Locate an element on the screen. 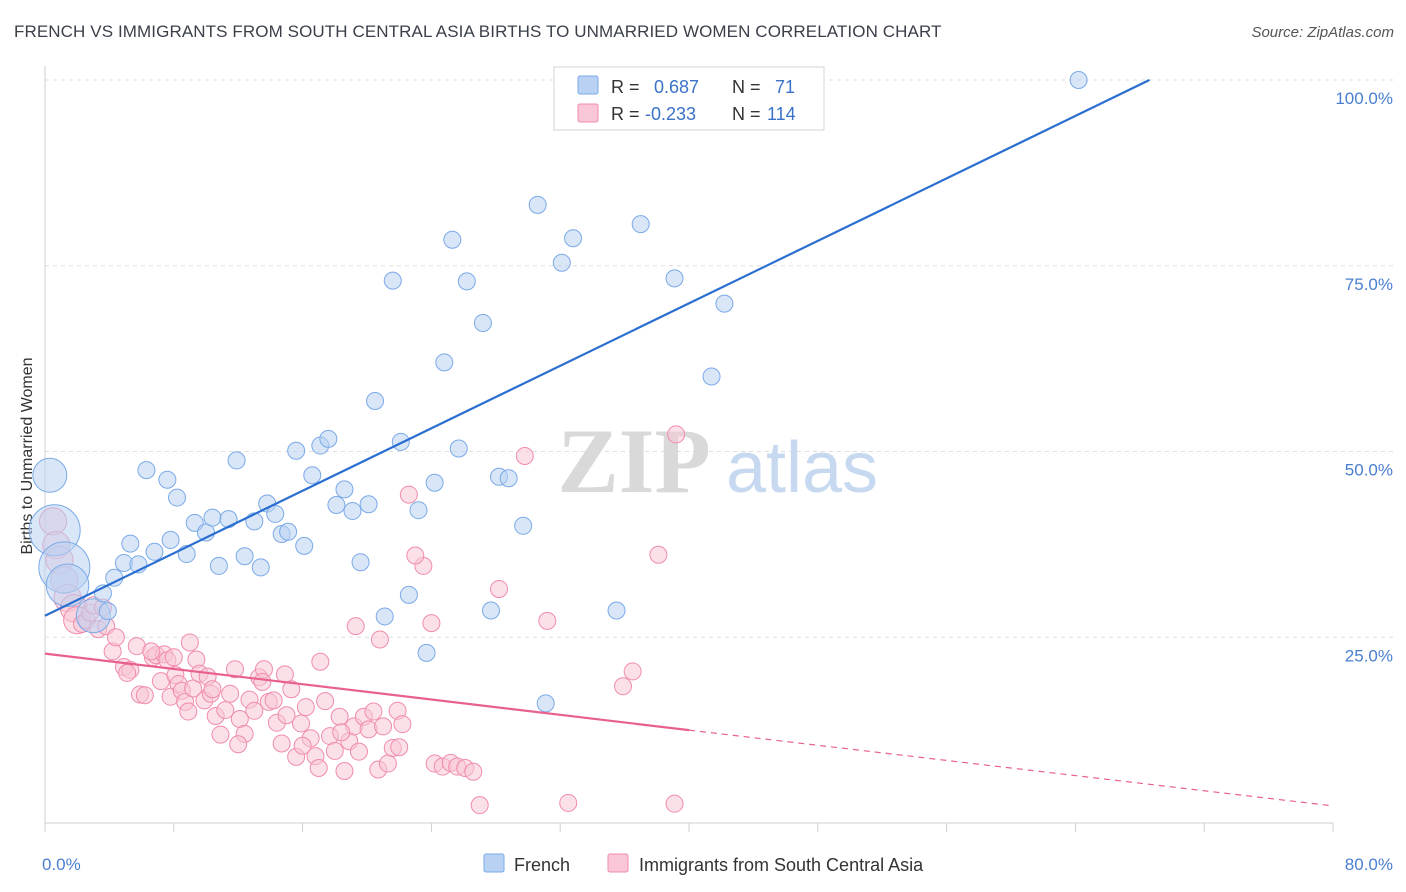 This screenshot has width=1406, height=892. immig-r-label: R = is located at coordinates (625, 114).